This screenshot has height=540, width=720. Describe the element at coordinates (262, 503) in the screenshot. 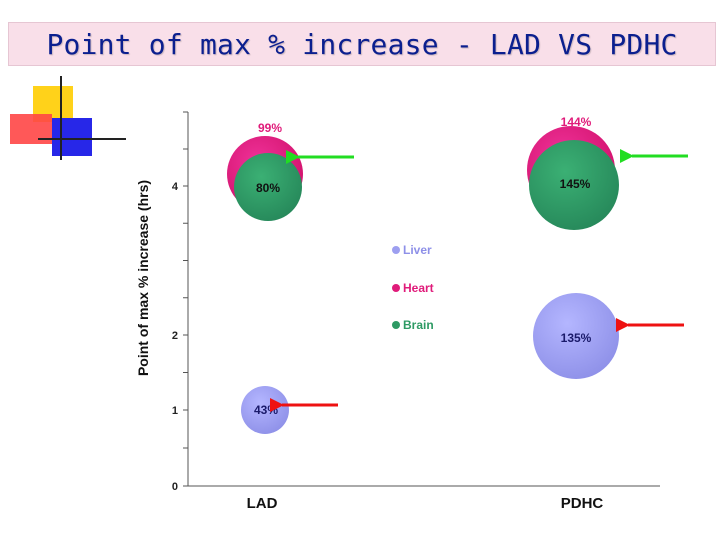

I see `x-tick-label-lad: LAD` at that location.